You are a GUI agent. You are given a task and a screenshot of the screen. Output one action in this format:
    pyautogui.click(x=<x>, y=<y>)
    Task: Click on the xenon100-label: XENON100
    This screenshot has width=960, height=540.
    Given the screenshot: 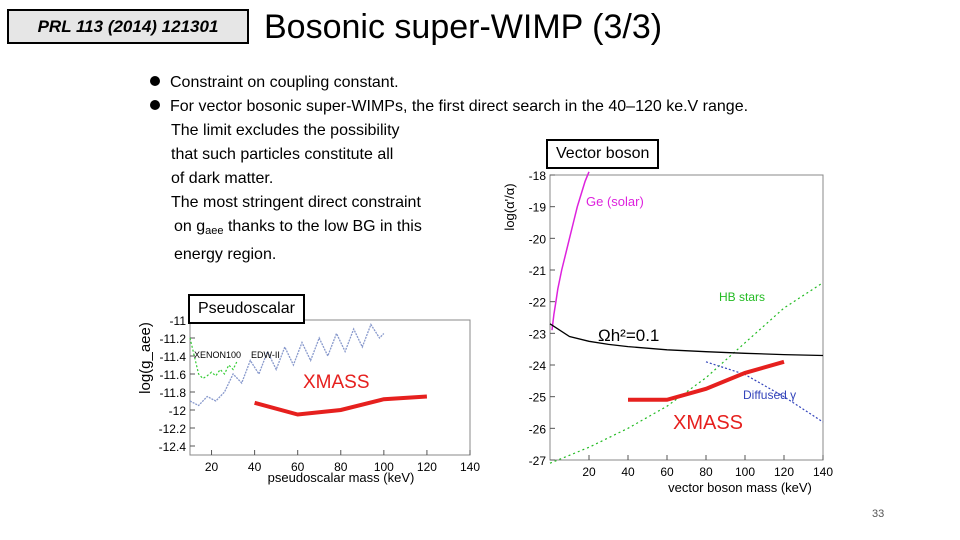 What is the action you would take?
    pyautogui.click(x=217, y=355)
    